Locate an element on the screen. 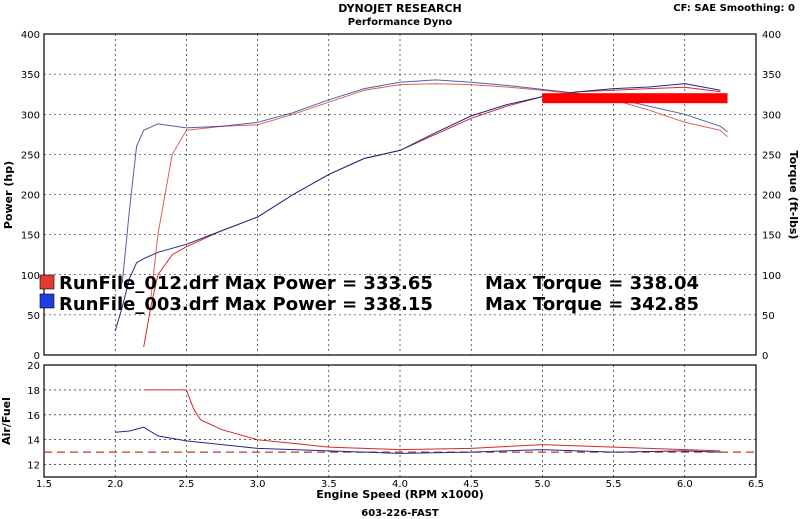 This screenshot has width=800, height=519. max-marker-bar is located at coordinates (635, 98).